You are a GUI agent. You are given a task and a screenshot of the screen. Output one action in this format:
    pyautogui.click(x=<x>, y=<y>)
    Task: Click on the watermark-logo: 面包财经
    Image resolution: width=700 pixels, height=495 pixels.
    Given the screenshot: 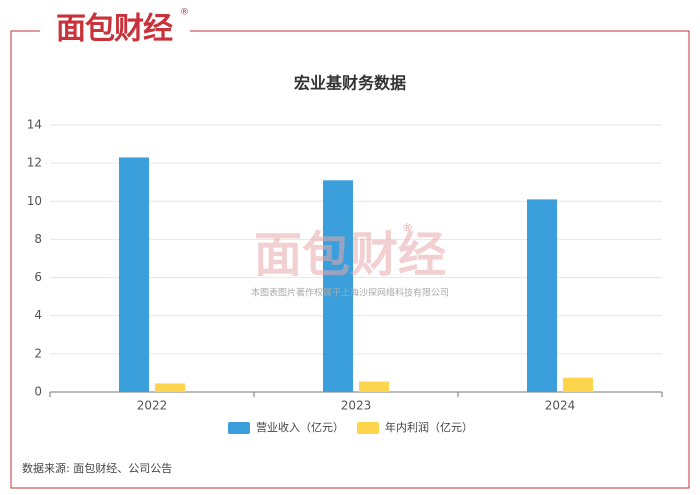 What is the action you would take?
    pyautogui.click(x=350, y=255)
    